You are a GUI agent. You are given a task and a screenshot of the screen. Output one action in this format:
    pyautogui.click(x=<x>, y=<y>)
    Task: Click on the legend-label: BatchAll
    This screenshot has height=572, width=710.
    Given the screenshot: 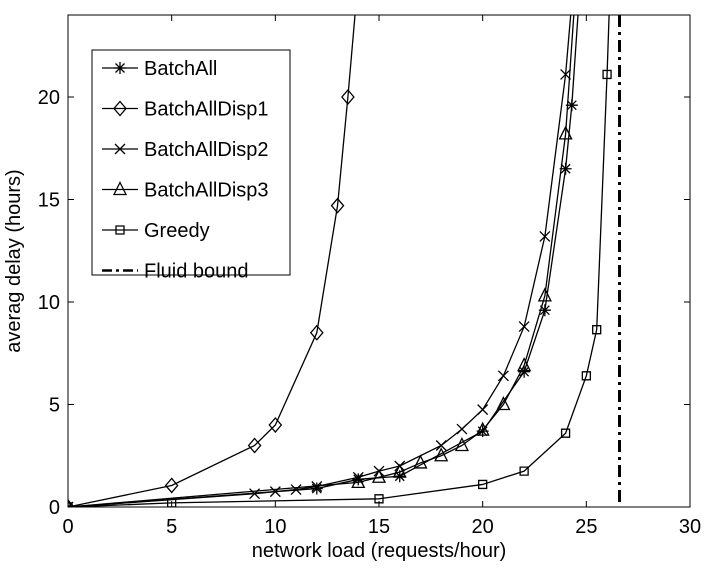 What is the action you would take?
    pyautogui.click(x=180, y=69)
    